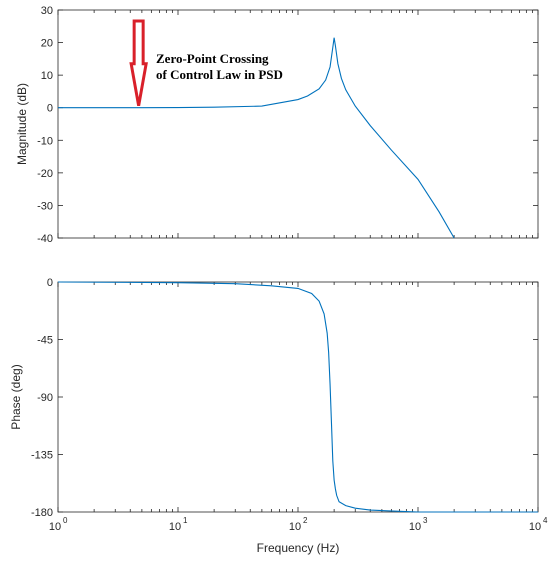 The width and height of the screenshot is (550, 561). What do you see at coordinates (545, 520) in the screenshot?
I see `x-tick-exponent: 4` at bounding box center [545, 520].